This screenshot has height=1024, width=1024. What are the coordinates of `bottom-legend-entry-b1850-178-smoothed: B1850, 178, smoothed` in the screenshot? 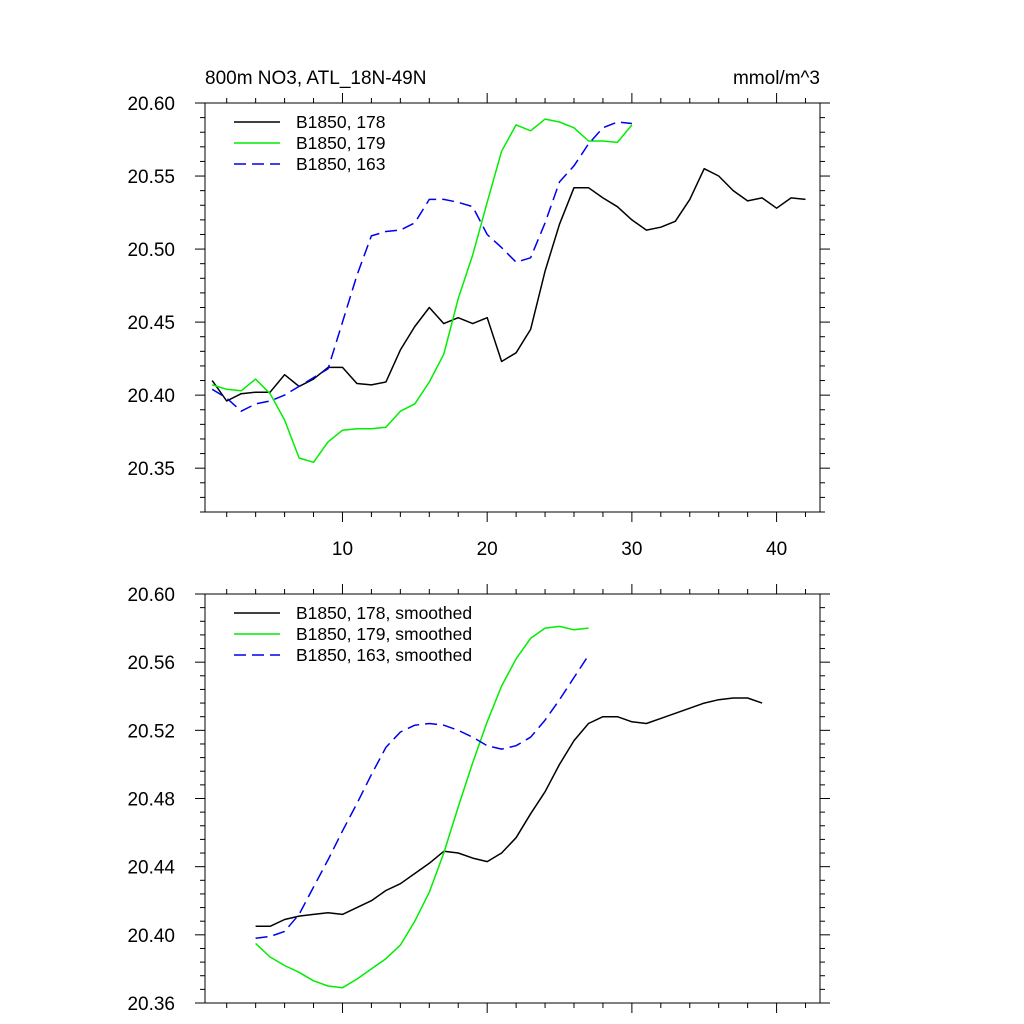 It's located at (384, 613).